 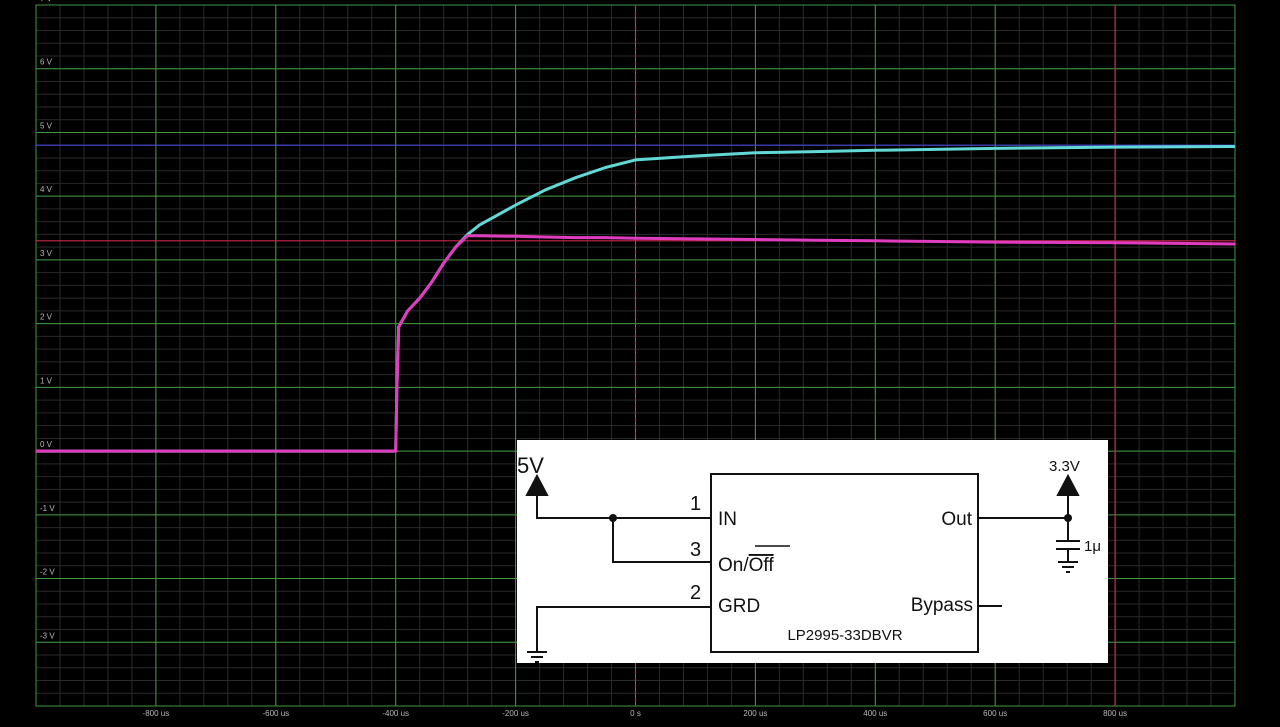 What do you see at coordinates (395, 713) in the screenshot?
I see `x-tick-label: -400 us` at bounding box center [395, 713].